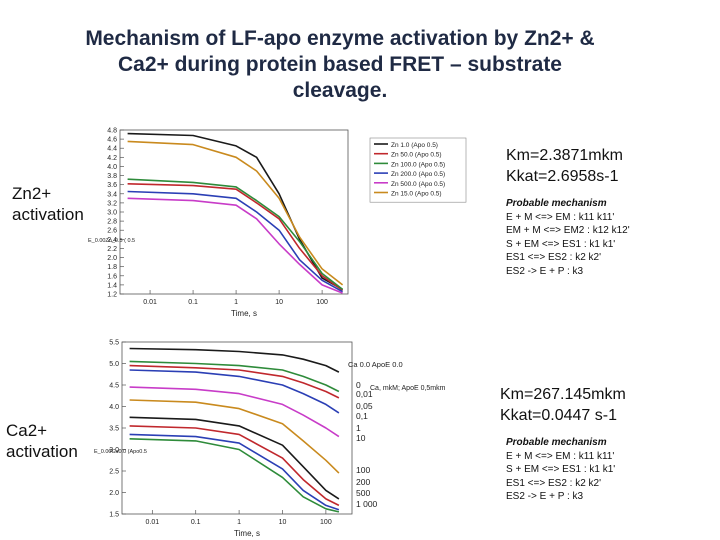 Image resolution: width=720 pixels, height=540 pixels. I want to click on x-tick-label: 0.01, so click(150, 302).